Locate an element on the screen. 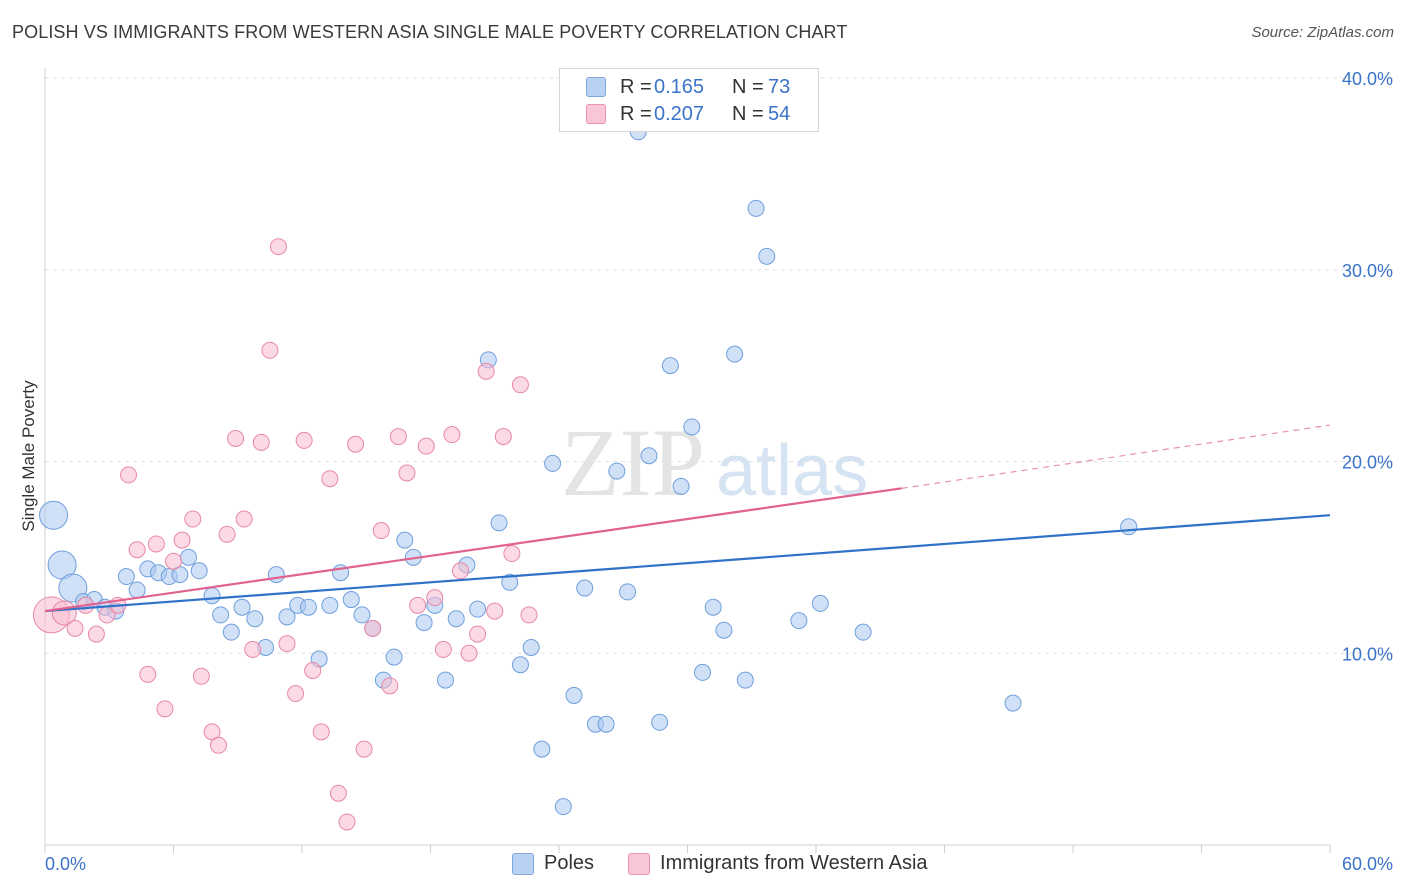  legend: R = 0.165 N = 73 R = 0.207 N = 54 is located at coordinates (689, 100).